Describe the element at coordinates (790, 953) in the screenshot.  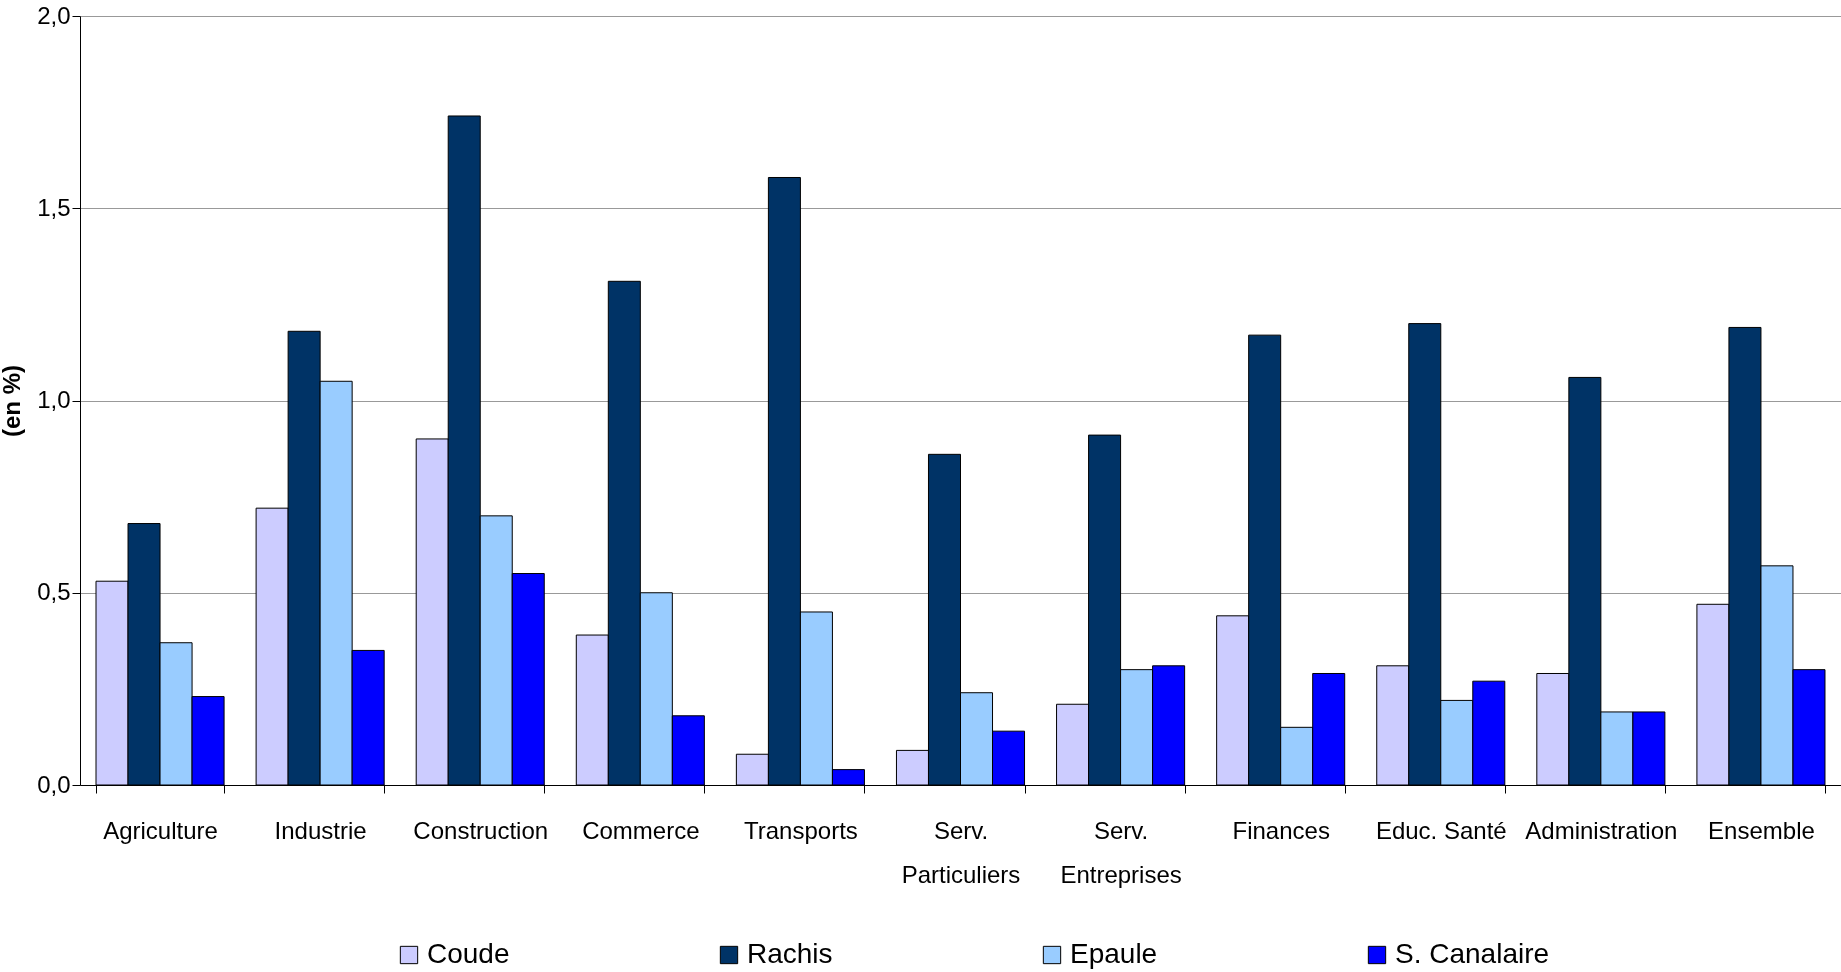
I see `legend-label: Rachis` at that location.